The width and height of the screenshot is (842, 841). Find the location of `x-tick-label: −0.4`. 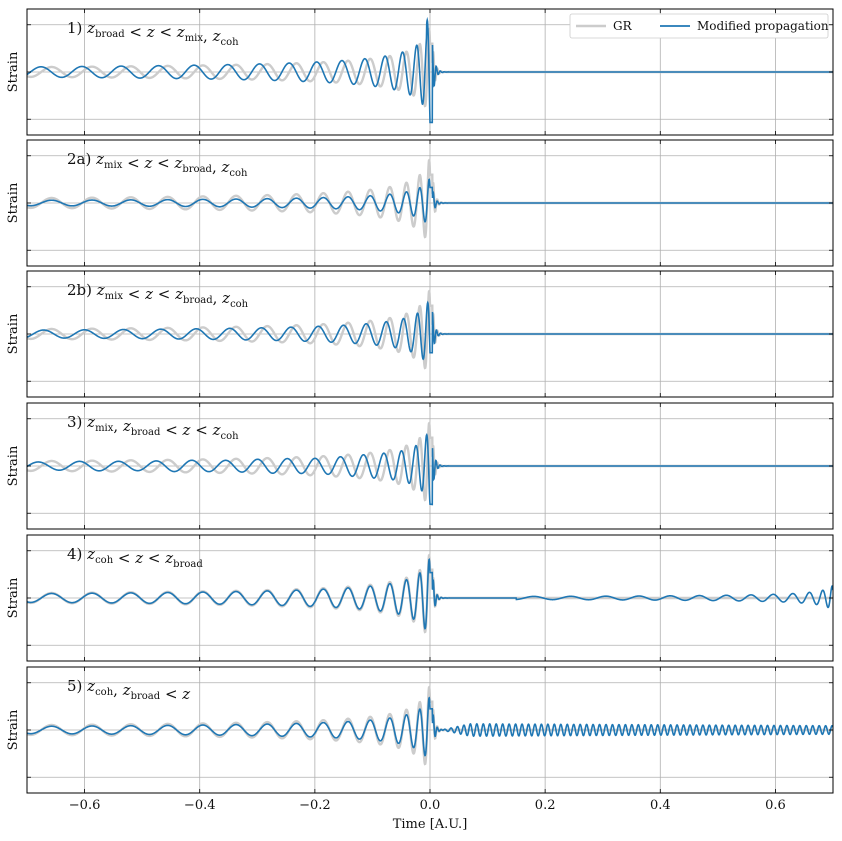

x-tick-label: −0.4 is located at coordinates (200, 805).